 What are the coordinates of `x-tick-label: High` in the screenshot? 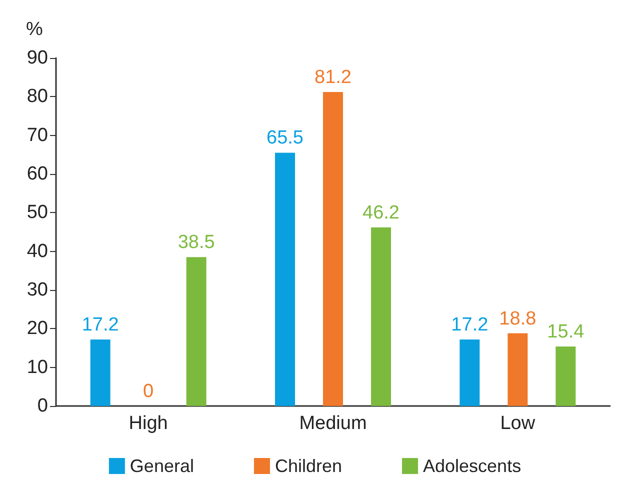 It's located at (148, 423).